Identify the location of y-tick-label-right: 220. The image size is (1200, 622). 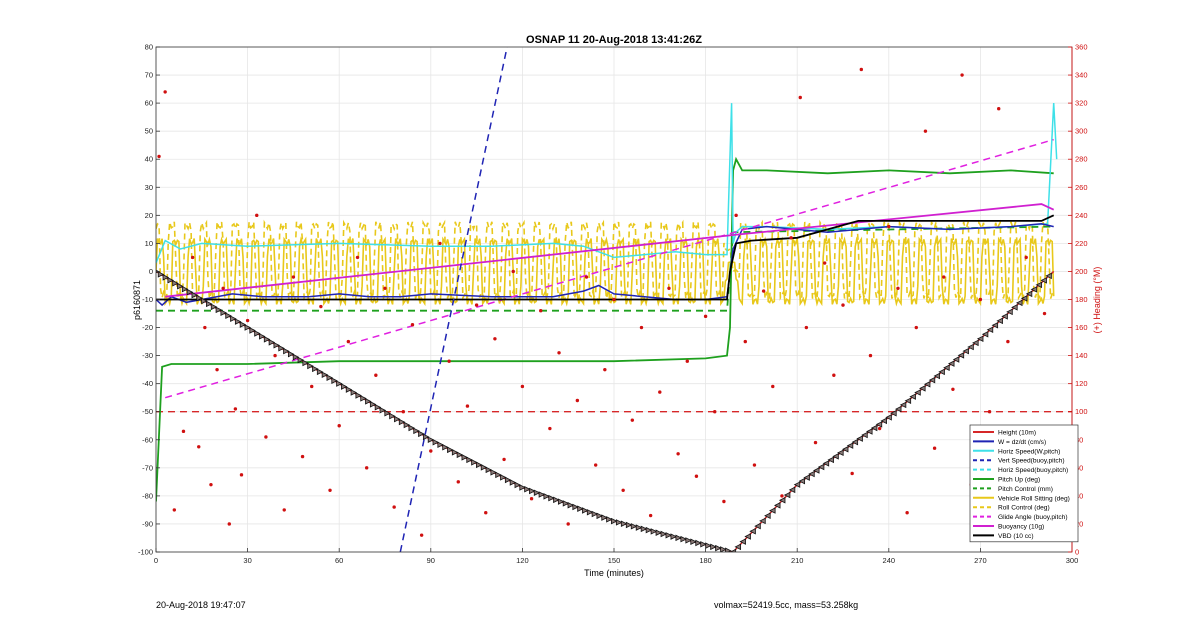
(1081, 243).